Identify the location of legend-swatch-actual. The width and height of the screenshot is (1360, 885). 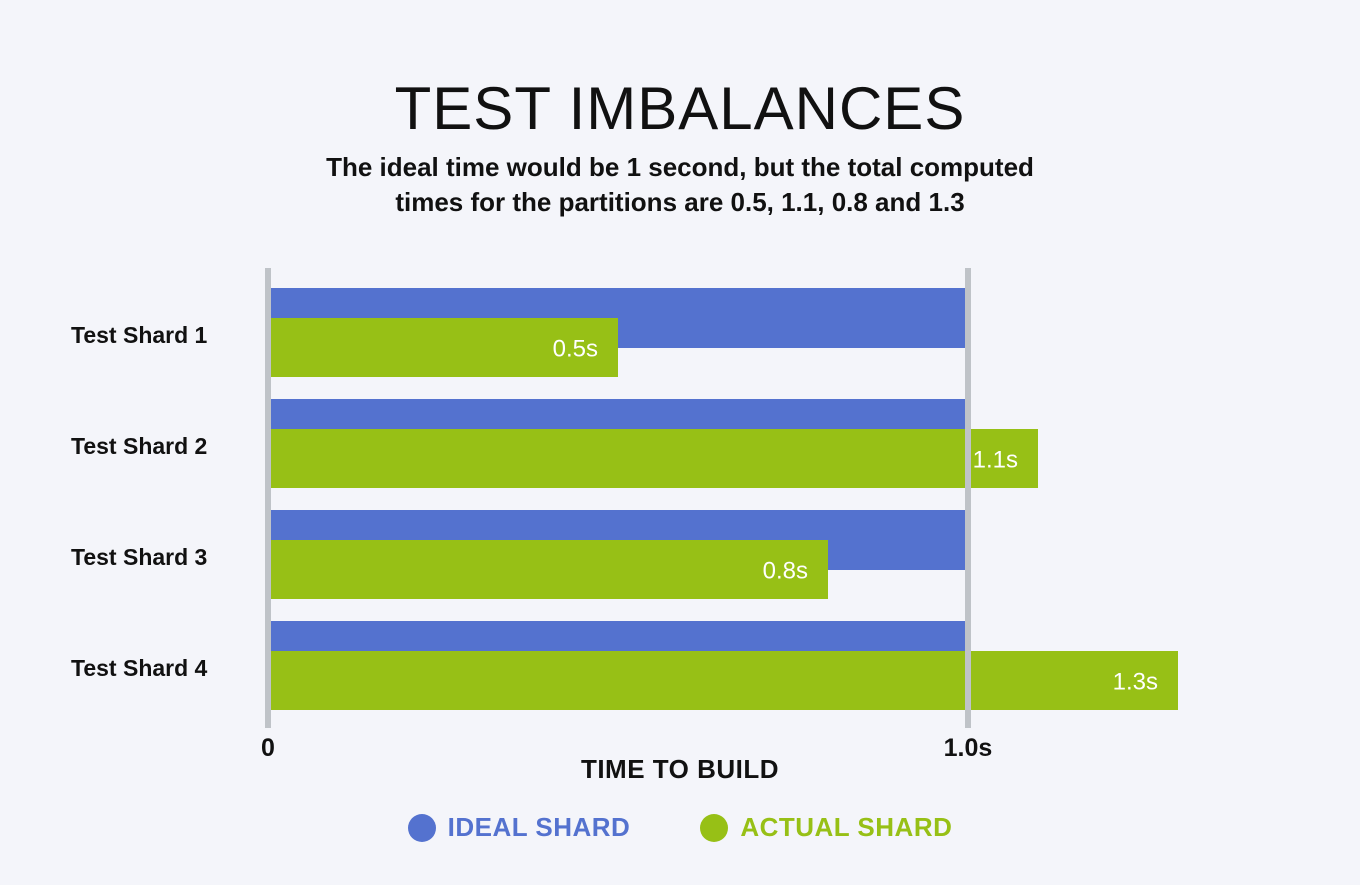
(714, 827).